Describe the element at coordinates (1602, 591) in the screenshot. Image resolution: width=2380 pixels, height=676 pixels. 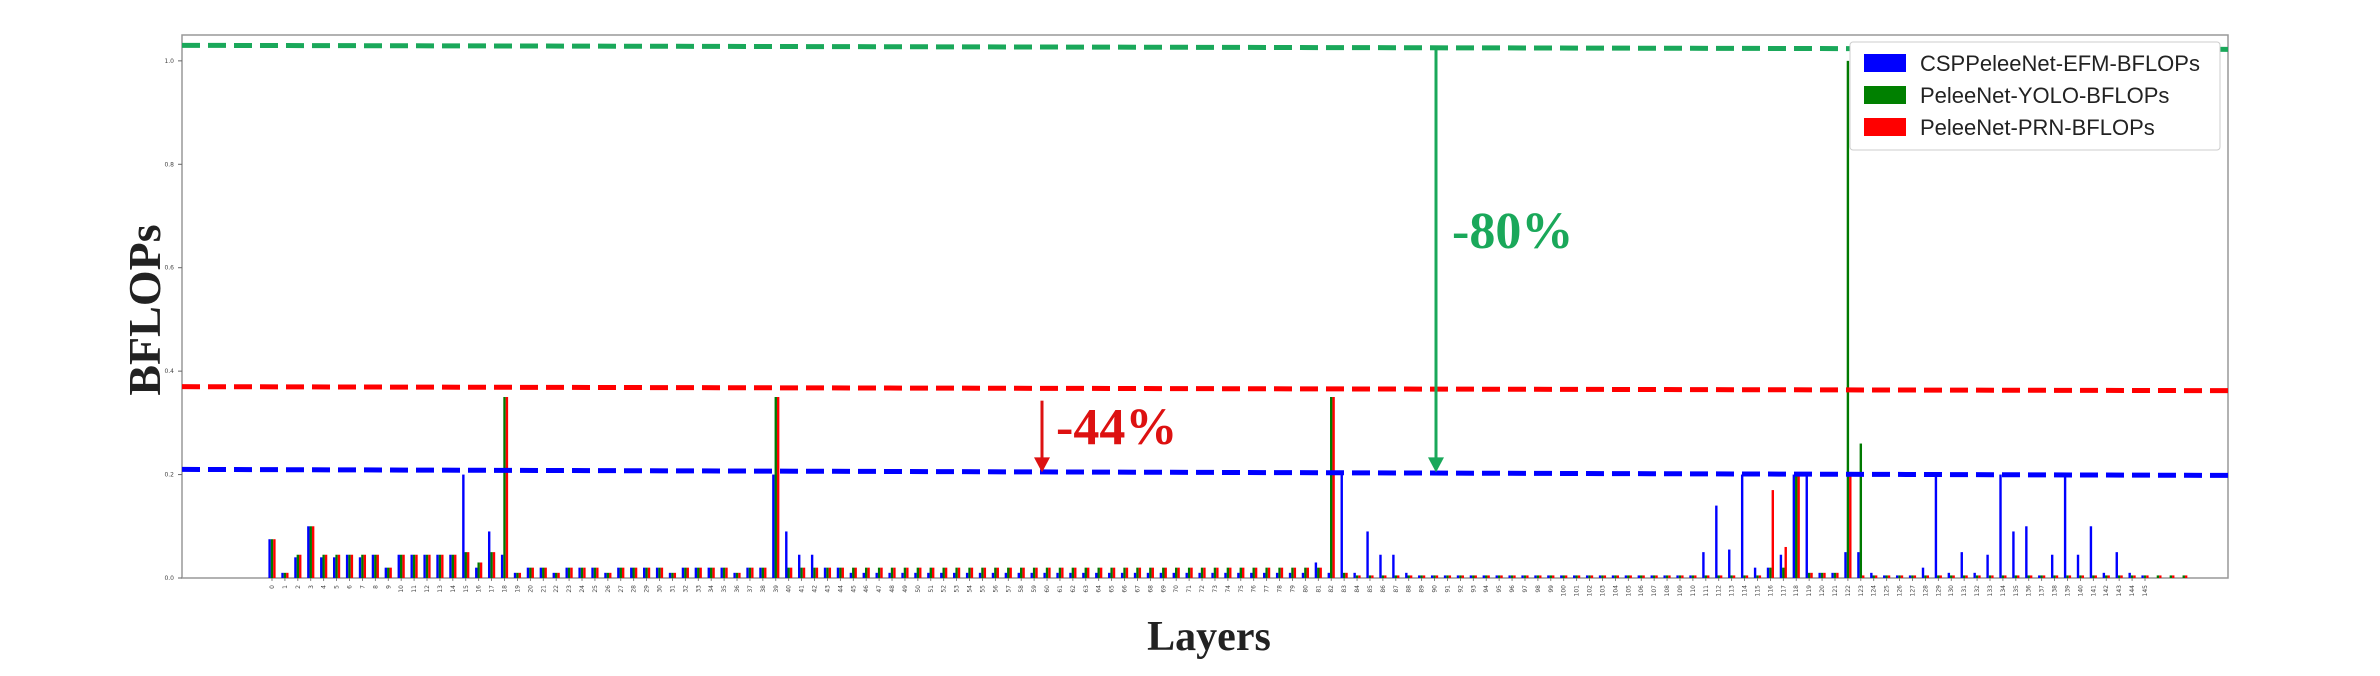
I see `x-tick-label: 103` at that location.